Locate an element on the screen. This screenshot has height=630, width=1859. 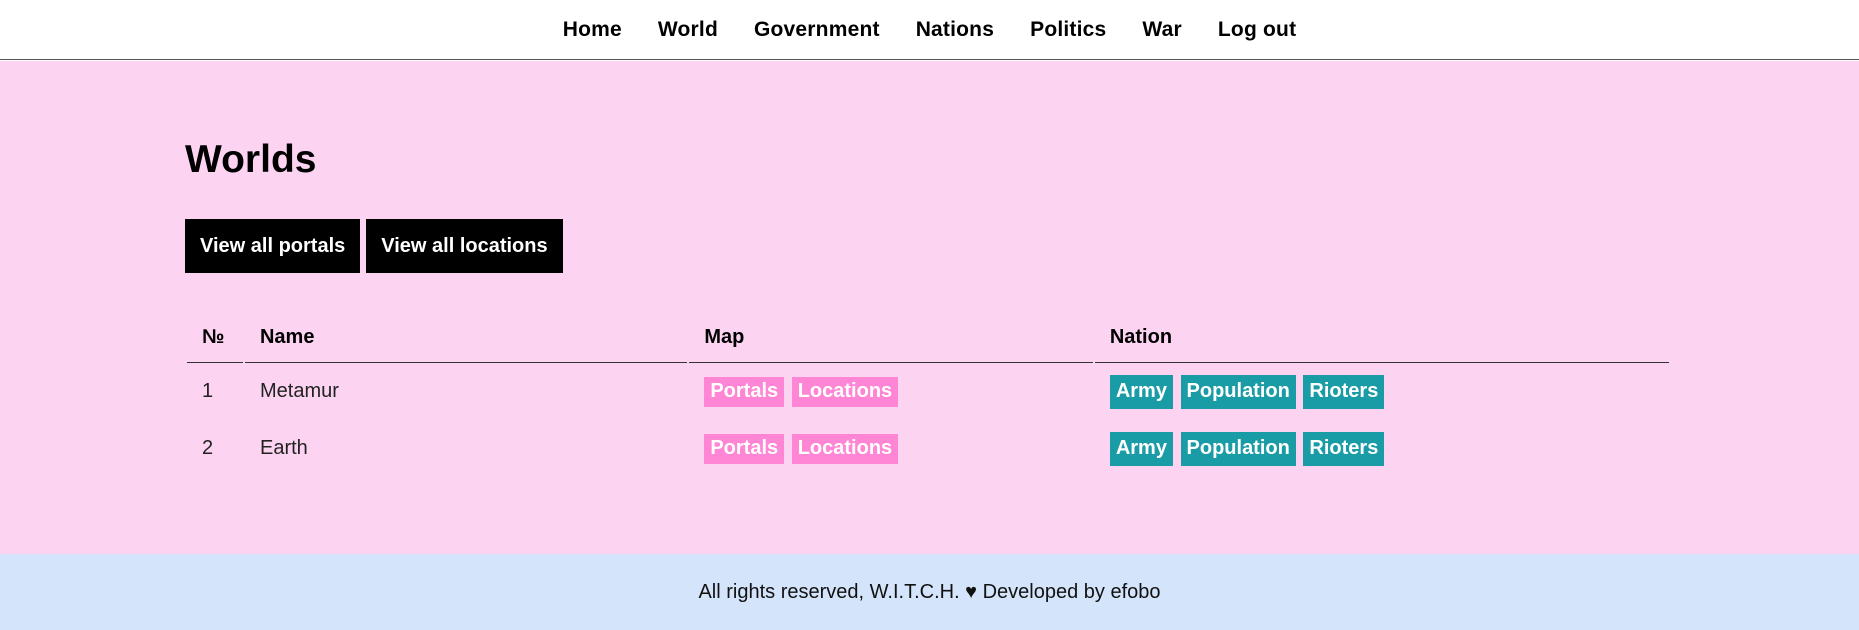
nav-nations: Nations is located at coordinates (955, 29).